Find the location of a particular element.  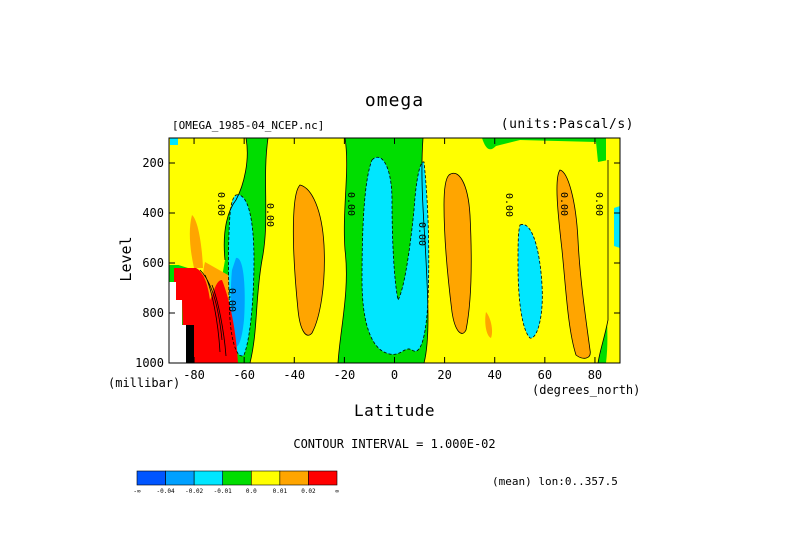

cyan-region-nh is located at coordinates (530, 281).